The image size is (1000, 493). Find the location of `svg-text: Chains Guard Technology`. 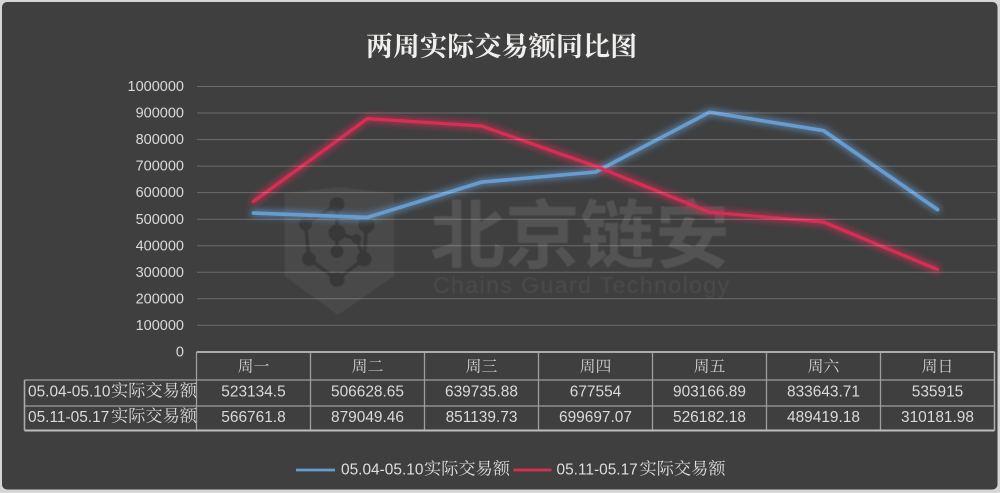

svg-text: Chains Guard Technology is located at coordinates (582, 285).